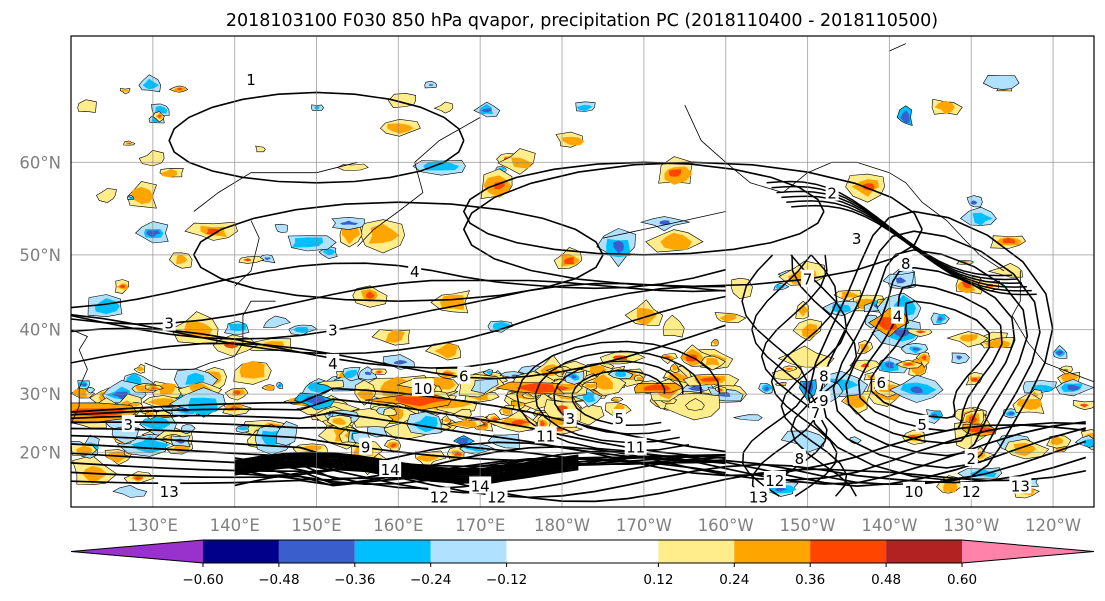 The image size is (1105, 601). What do you see at coordinates (1053, 525) in the screenshot?
I see `longitude-tick-label: 120°W` at bounding box center [1053, 525].